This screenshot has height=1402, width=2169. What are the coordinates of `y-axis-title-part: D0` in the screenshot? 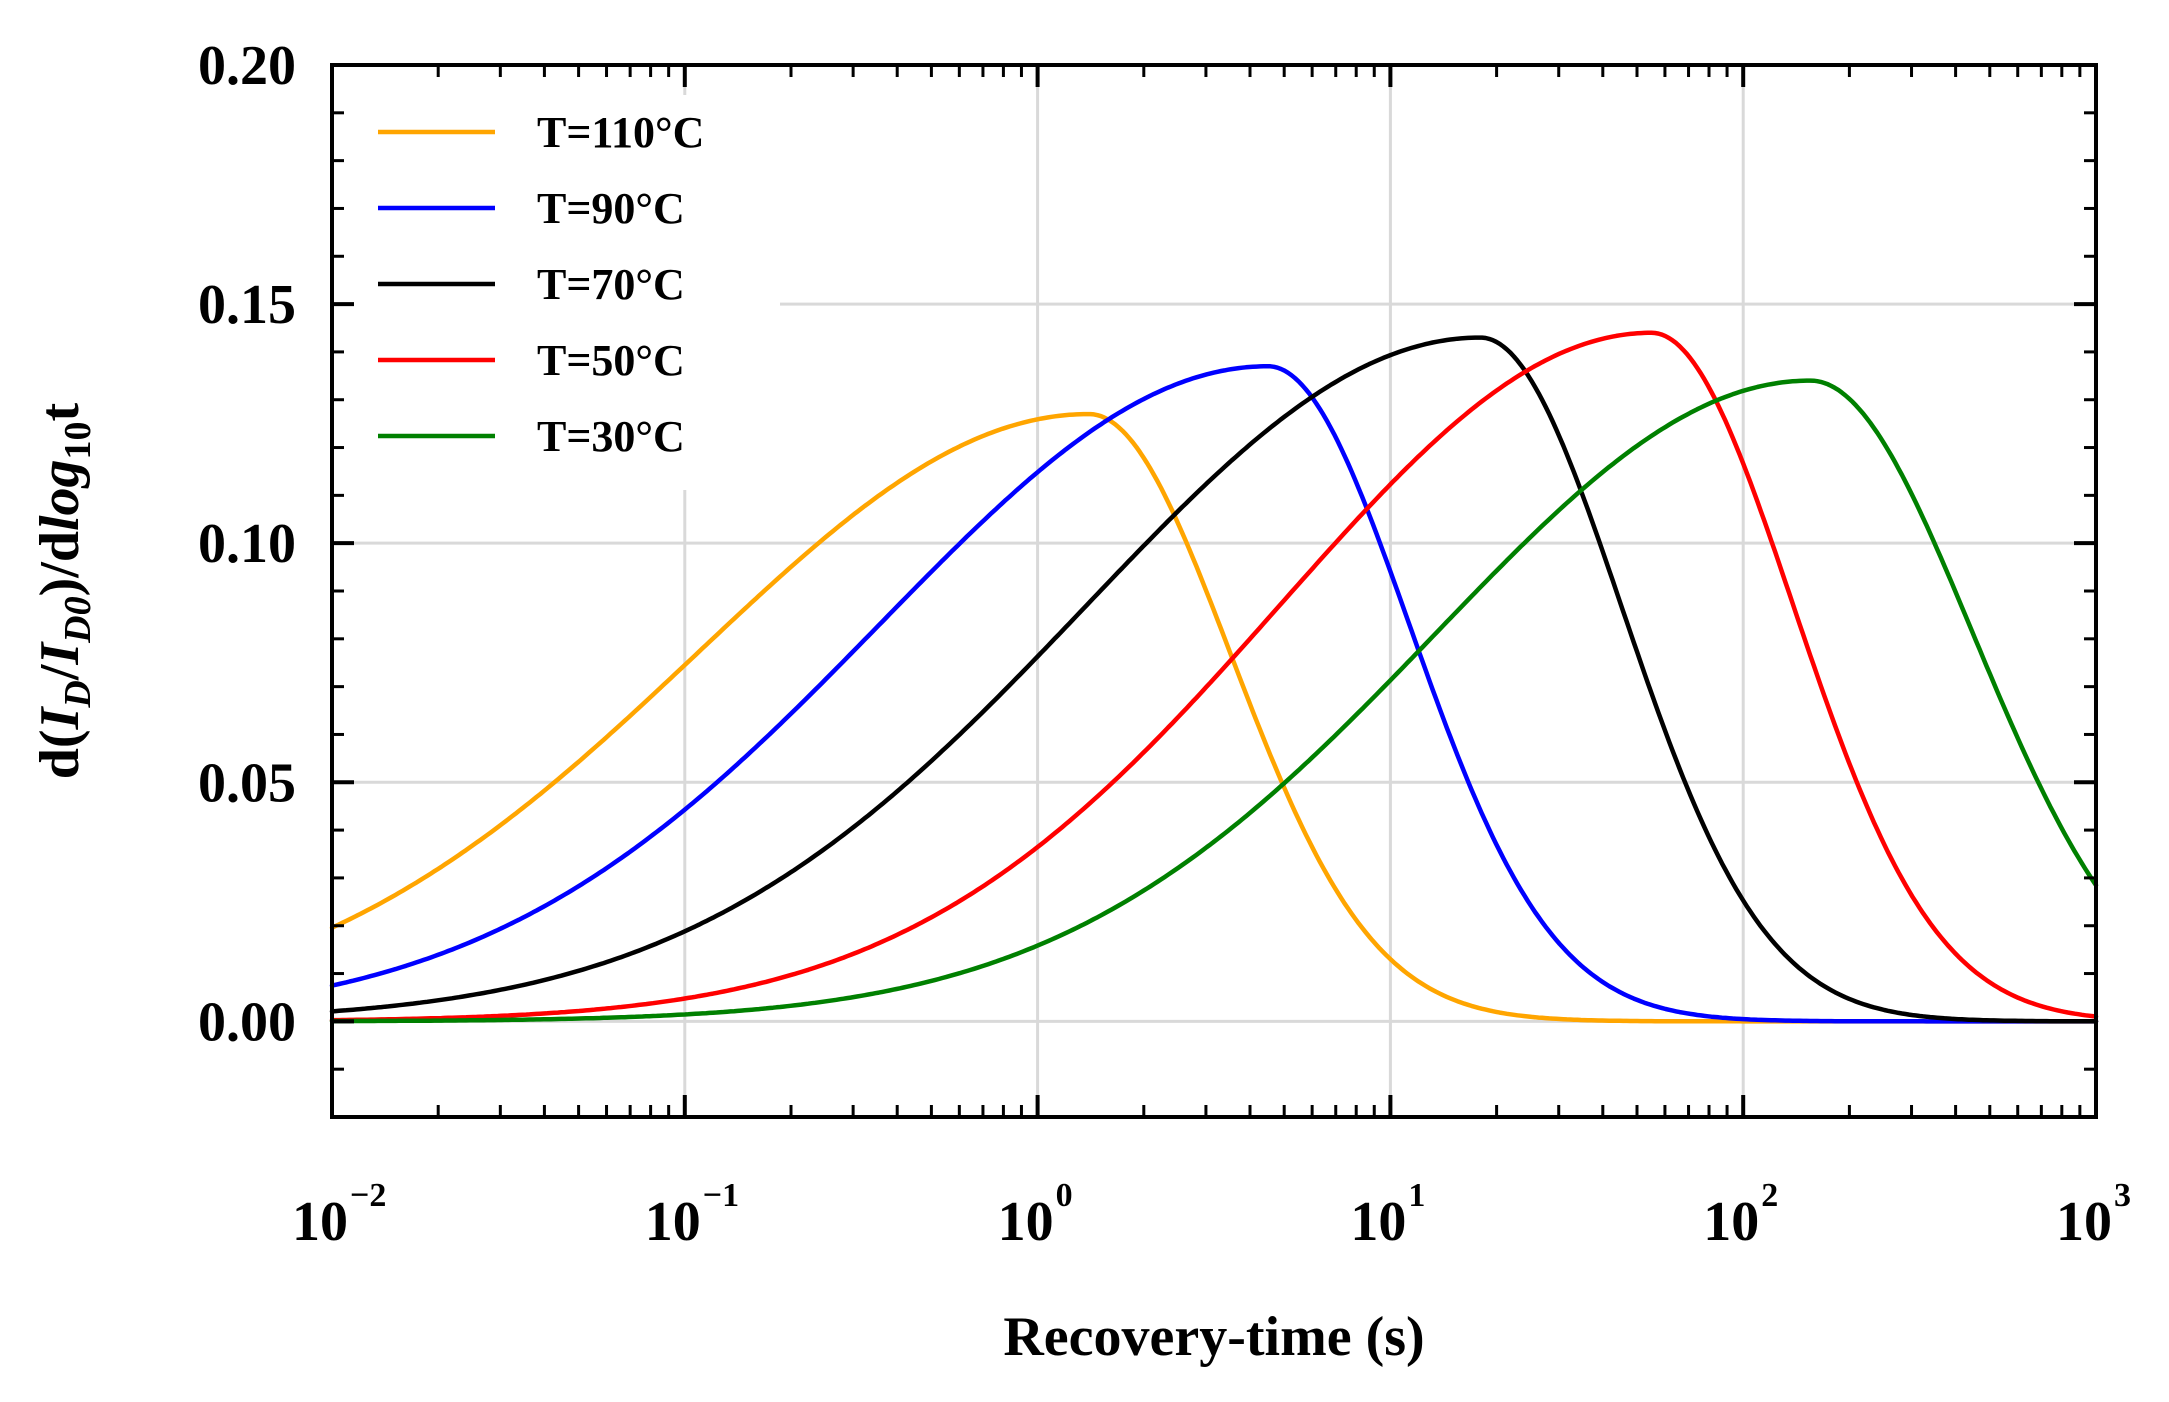 It's located at (78, 619).